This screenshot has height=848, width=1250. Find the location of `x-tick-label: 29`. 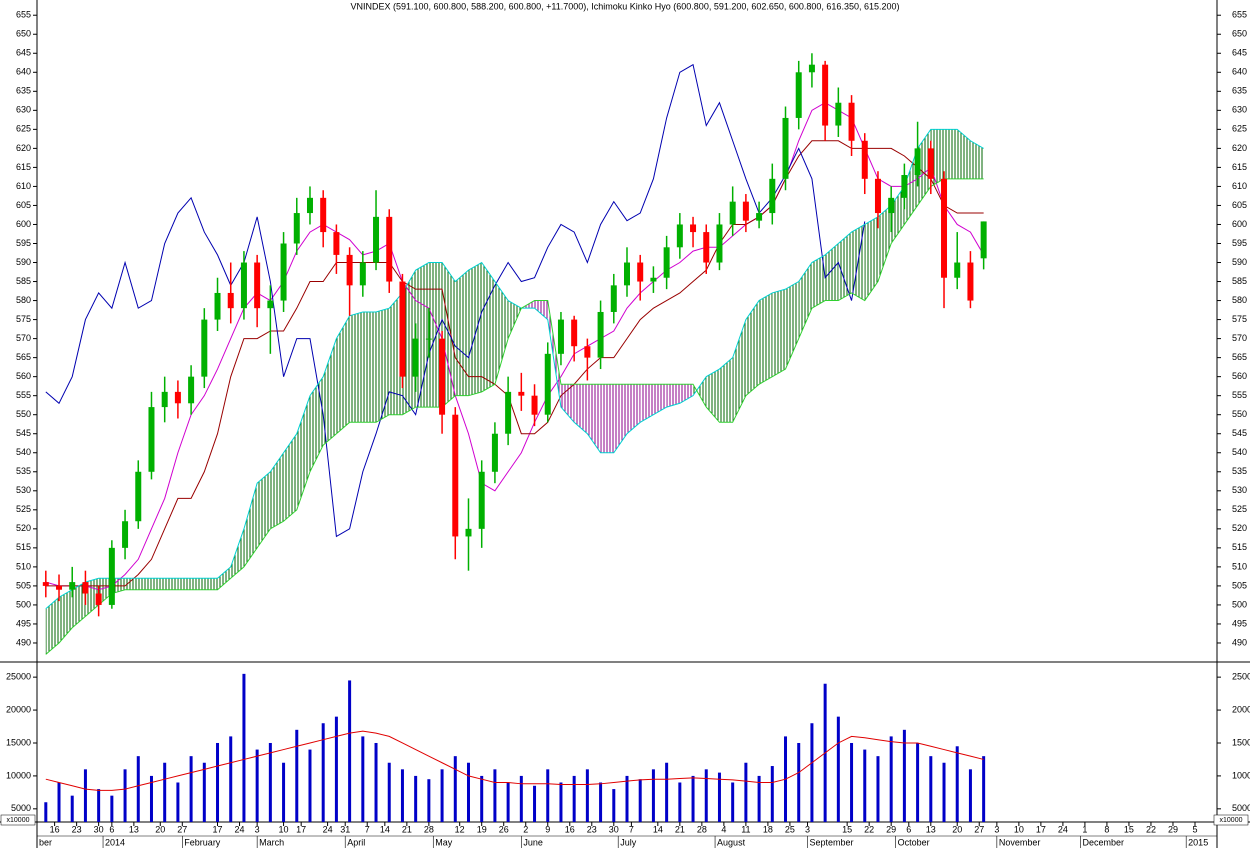

x-tick-label: 29 is located at coordinates (1173, 829).